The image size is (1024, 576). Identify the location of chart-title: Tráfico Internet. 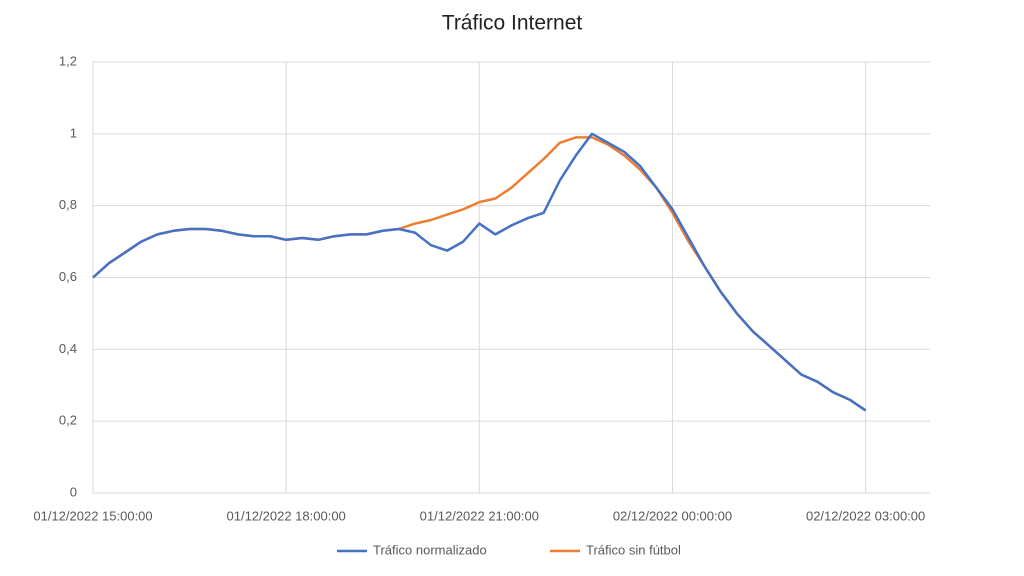
(512, 23).